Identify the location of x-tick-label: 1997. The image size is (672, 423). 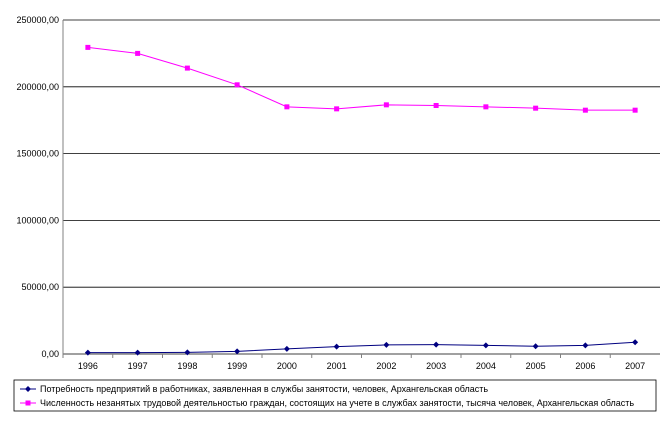
(138, 366).